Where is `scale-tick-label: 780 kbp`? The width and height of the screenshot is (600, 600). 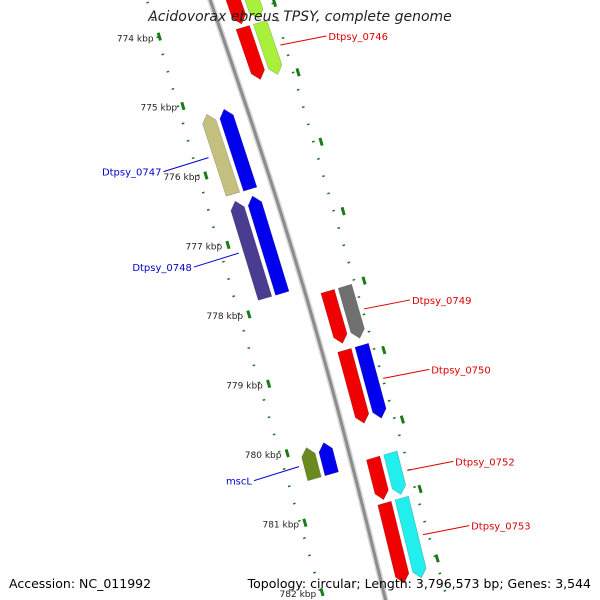
scale-tick-label: 780 kbp is located at coordinates (263, 456).